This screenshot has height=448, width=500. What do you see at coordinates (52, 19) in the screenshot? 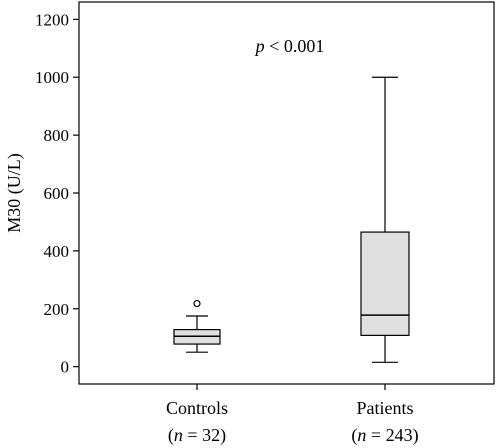
I see `y-tick-label: 1200` at bounding box center [52, 19].